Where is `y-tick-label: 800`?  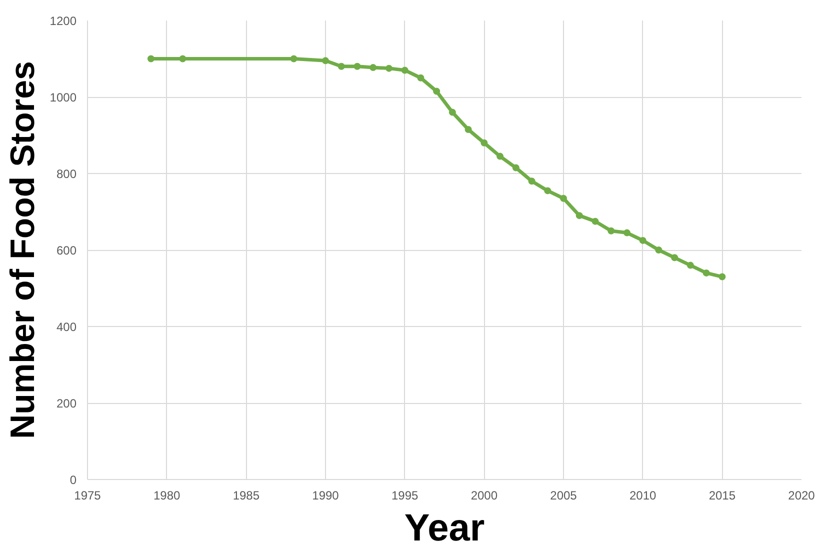
y-tick-label: 800 is located at coordinates (66, 174).